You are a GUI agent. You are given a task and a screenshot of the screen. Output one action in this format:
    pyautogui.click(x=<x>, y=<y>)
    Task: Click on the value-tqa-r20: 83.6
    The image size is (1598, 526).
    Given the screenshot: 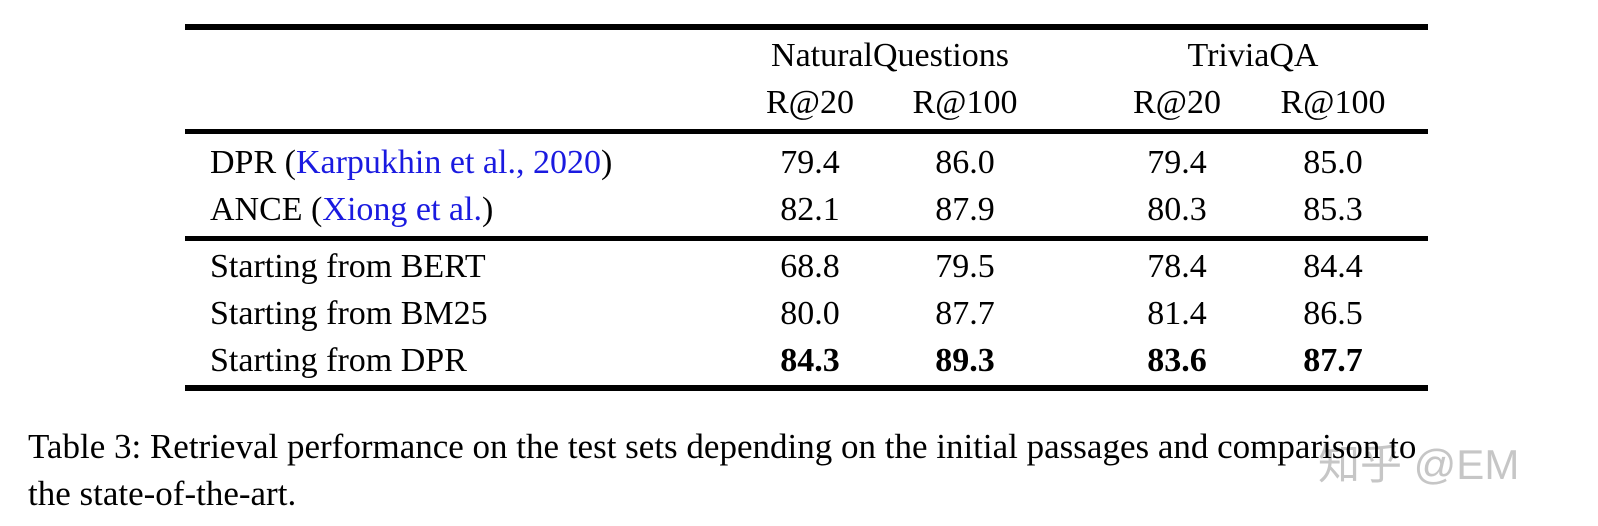 What is the action you would take?
    pyautogui.click(x=1177, y=360)
    